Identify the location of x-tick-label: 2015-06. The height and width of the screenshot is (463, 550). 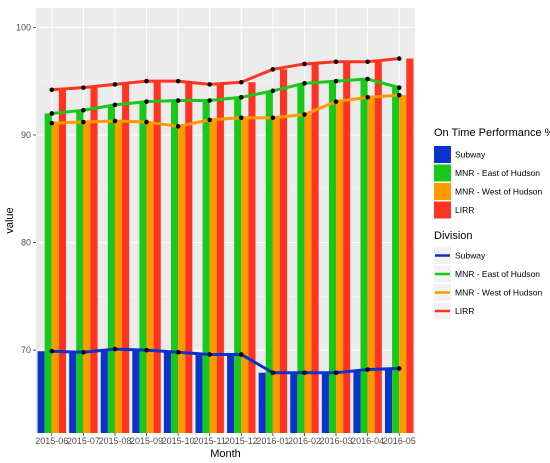
(51, 441).